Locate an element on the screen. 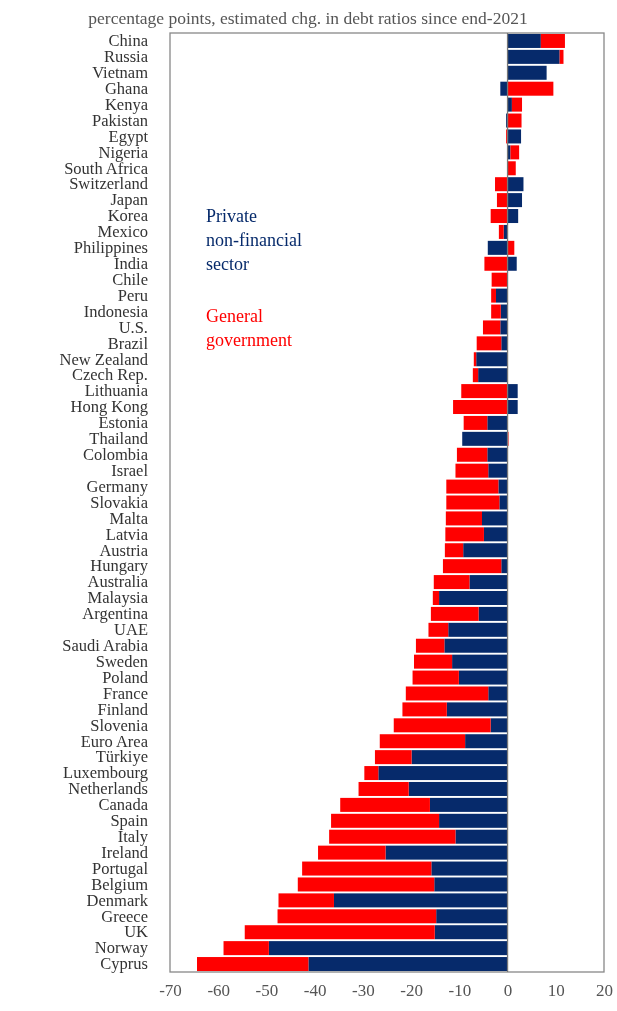  x-tick-label: 20 is located at coordinates (604, 991).